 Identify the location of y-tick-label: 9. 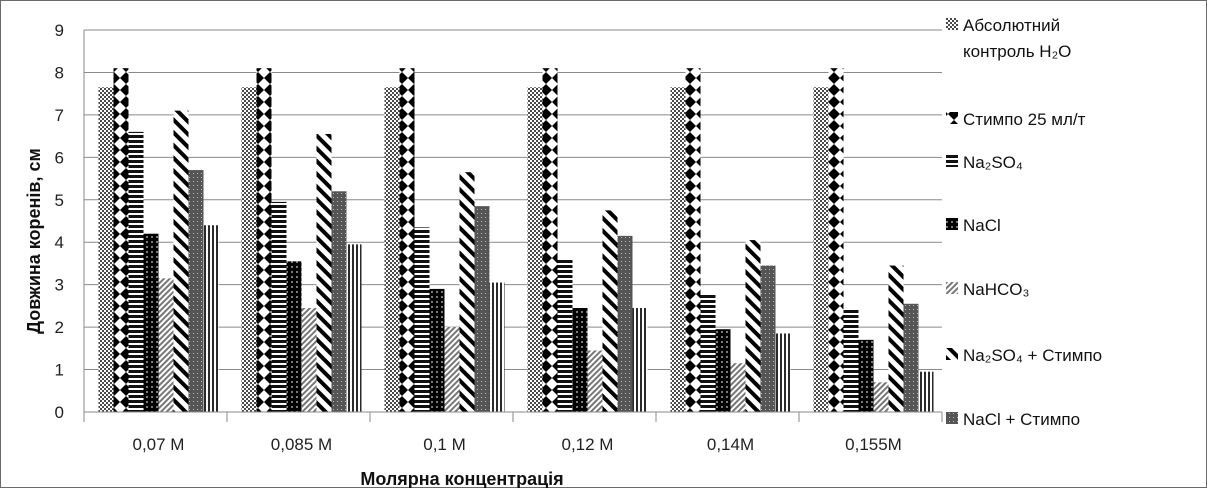
(59, 30).